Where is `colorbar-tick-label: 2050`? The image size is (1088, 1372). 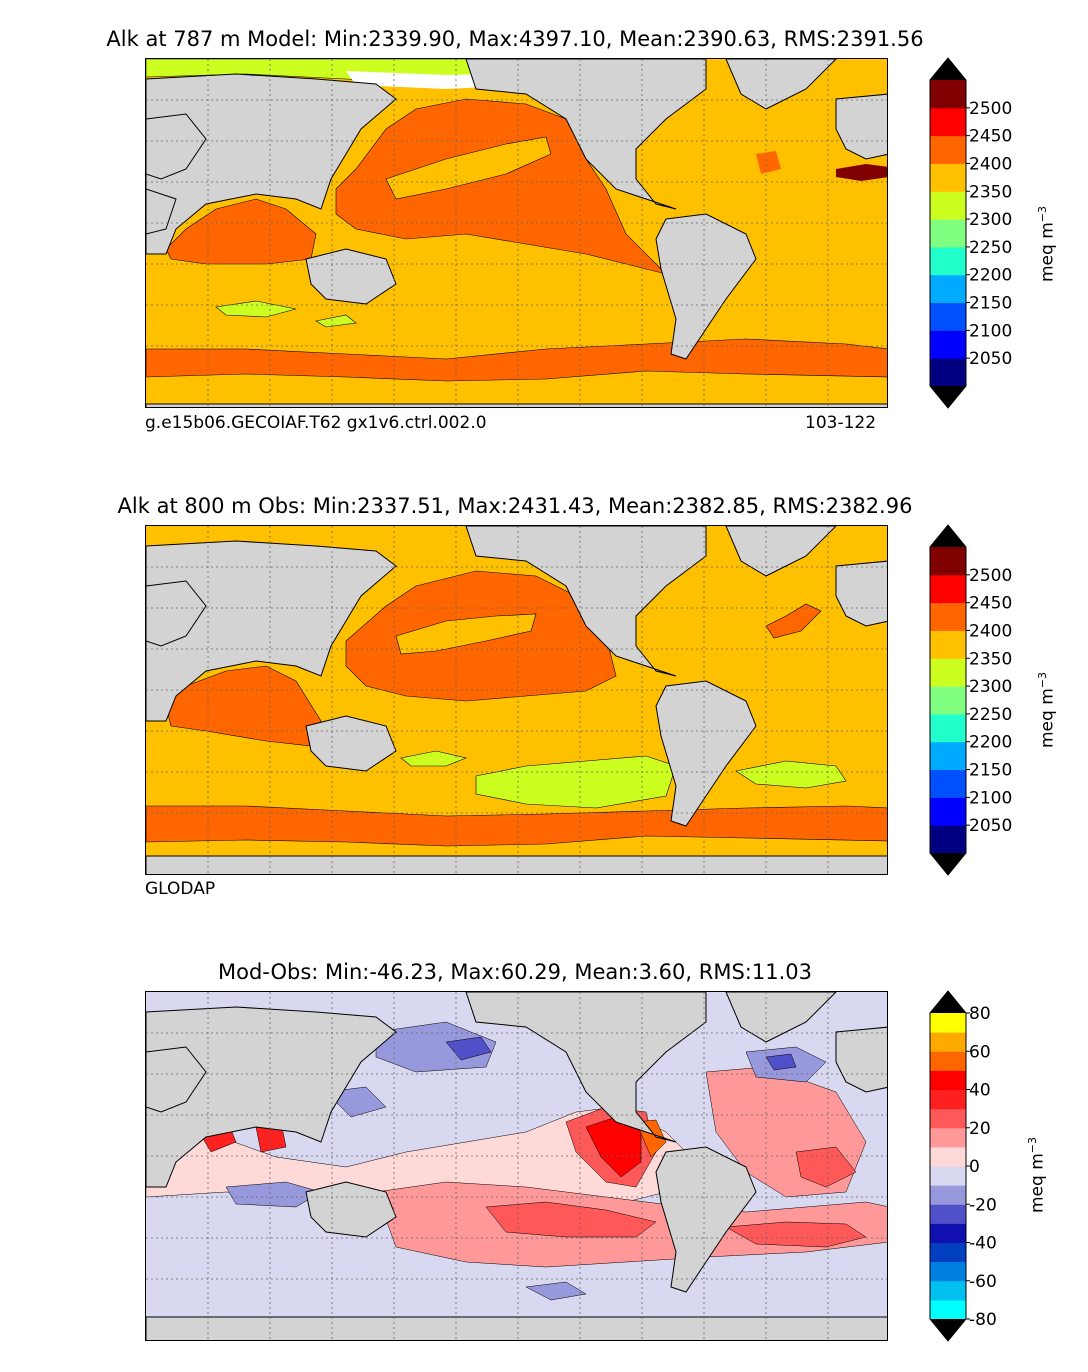 colorbar-tick-label: 2050 is located at coordinates (990, 359).